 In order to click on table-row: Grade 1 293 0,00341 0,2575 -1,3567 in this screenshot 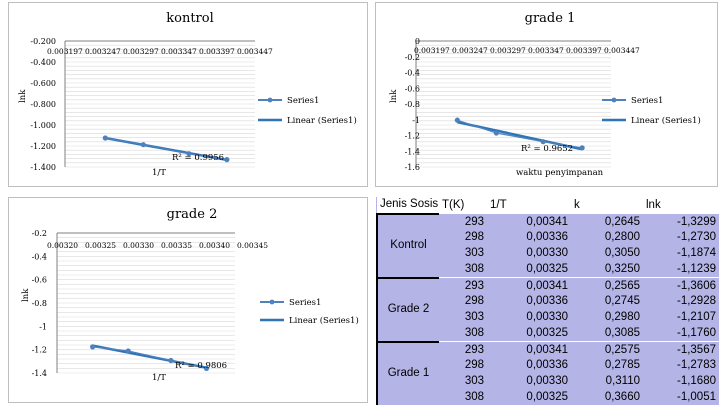, I will do `click(547, 372)`.